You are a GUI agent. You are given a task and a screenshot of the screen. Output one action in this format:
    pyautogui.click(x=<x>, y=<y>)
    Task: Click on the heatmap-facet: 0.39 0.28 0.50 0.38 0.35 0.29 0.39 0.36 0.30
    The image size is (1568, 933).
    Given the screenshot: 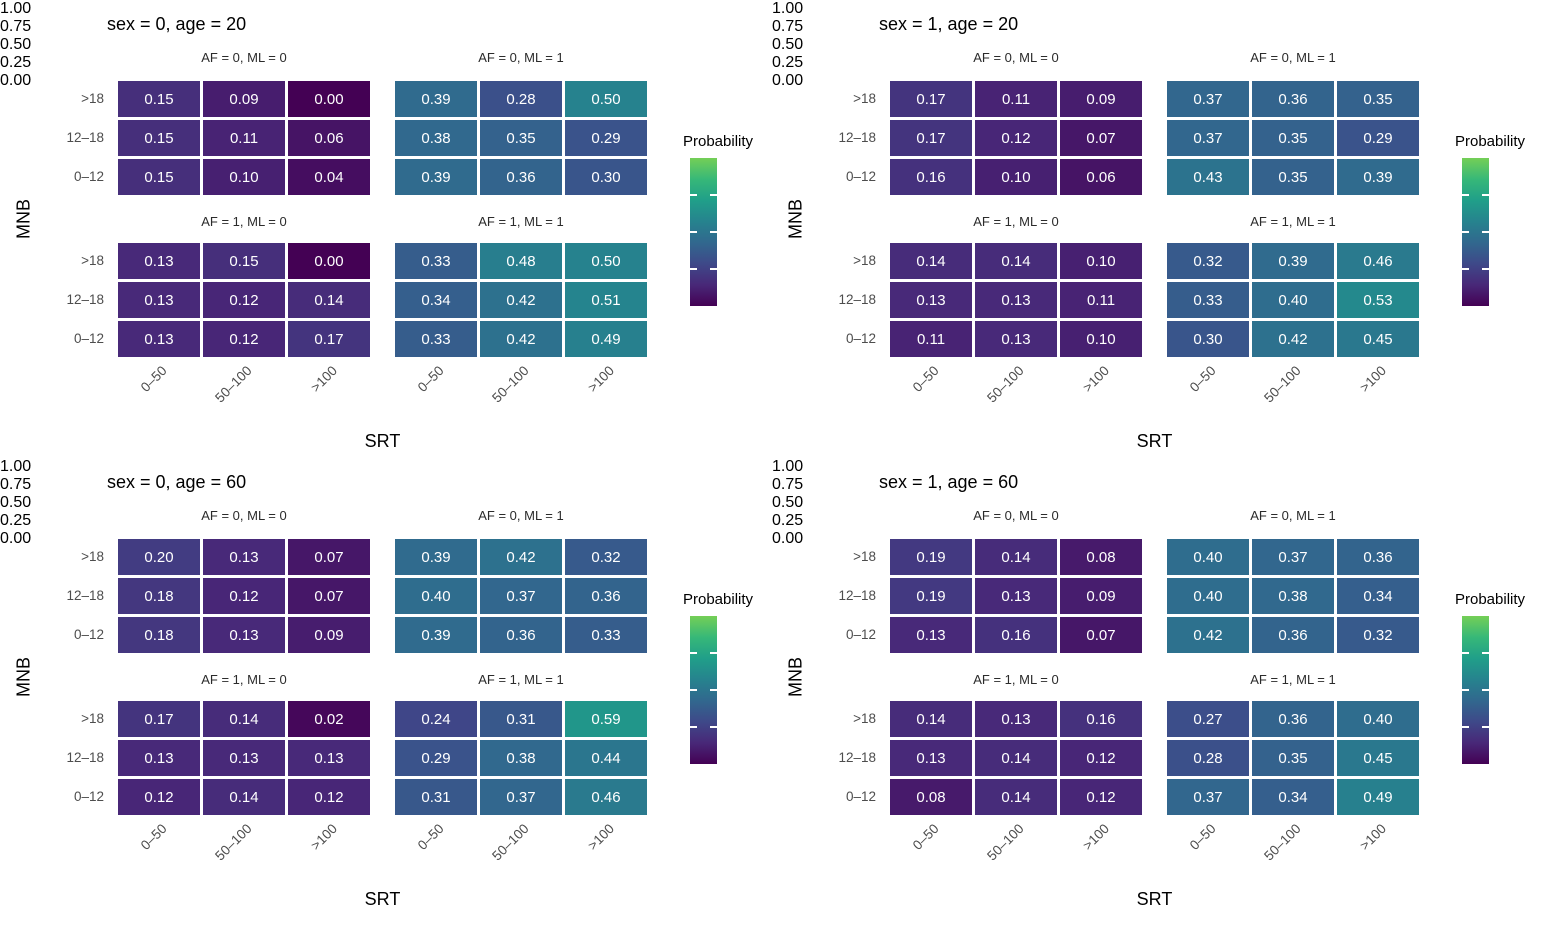 What is the action you would take?
    pyautogui.click(x=521, y=138)
    